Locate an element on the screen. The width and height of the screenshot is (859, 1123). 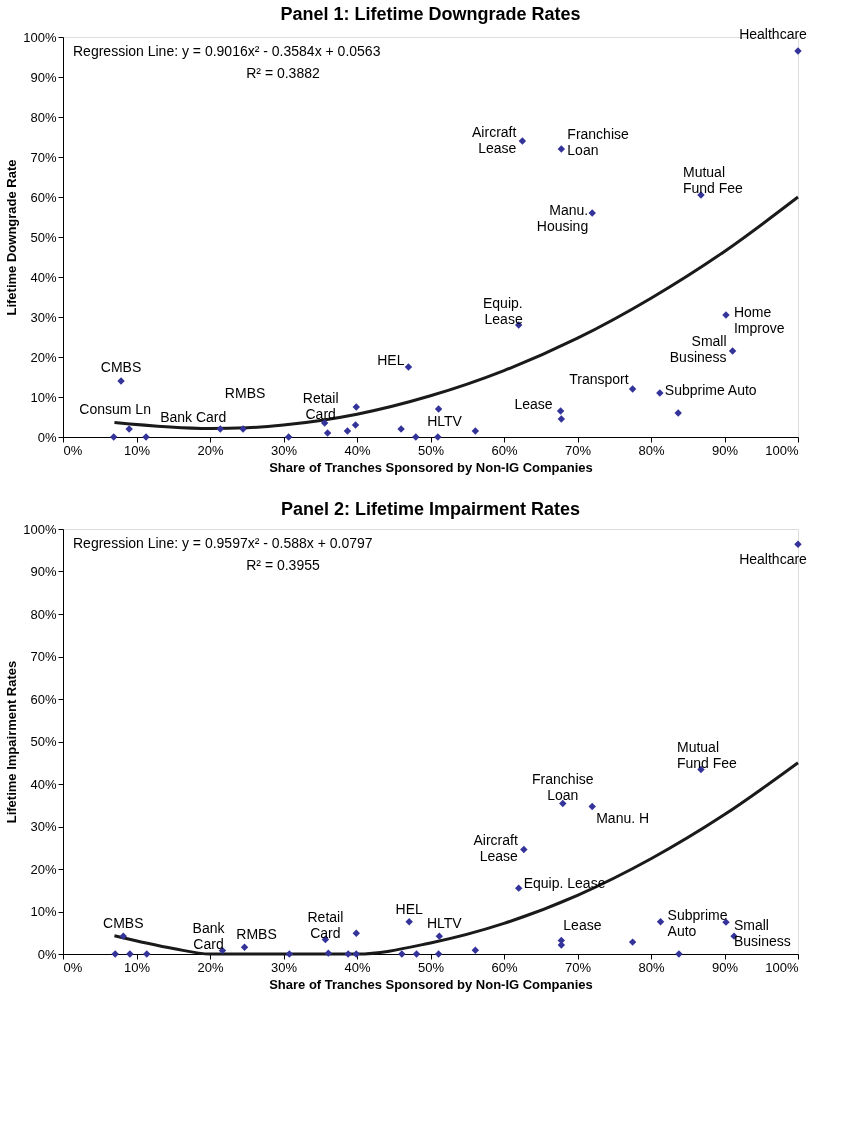
chart-title: Panel 1: Lifetime Downgrade Rates is located at coordinates (430, 14).